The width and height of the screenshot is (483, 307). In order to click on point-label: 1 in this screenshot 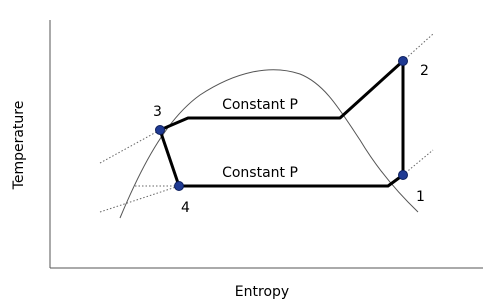, I will do `click(420, 197)`.